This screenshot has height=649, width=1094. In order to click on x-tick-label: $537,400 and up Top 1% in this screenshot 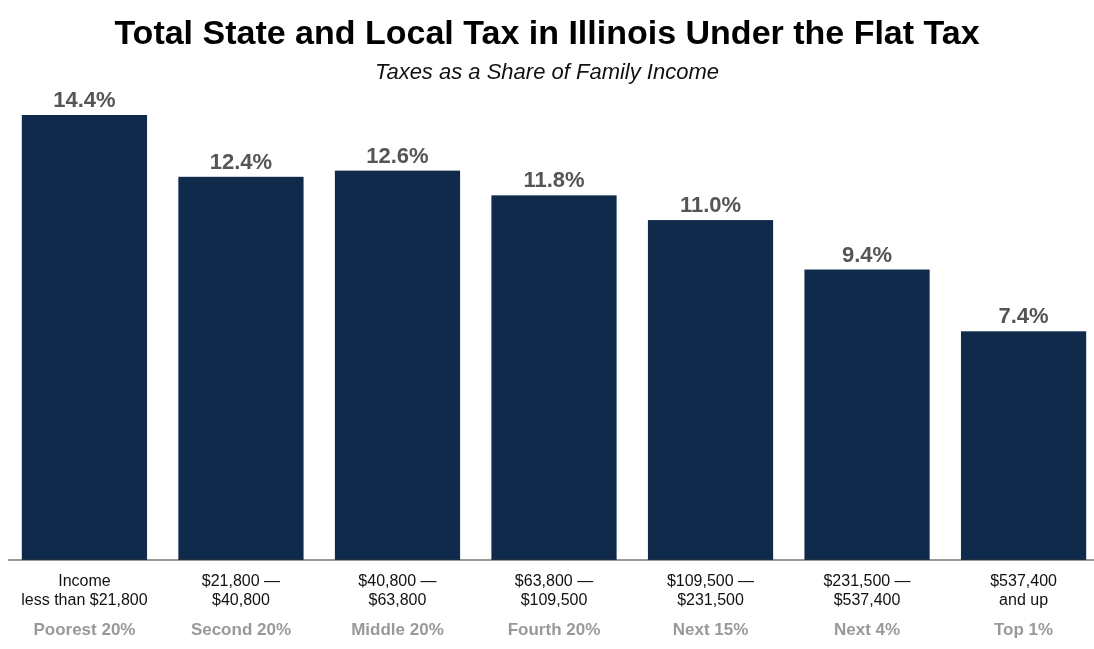, I will do `click(1024, 605)`.